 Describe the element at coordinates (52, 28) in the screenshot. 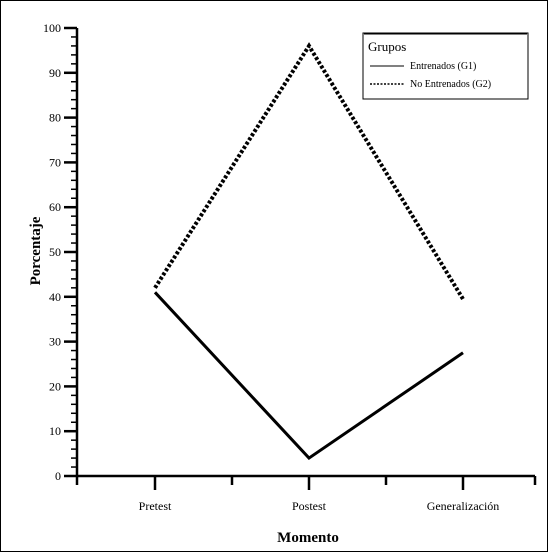

I see `y-tick-label: 100` at that location.